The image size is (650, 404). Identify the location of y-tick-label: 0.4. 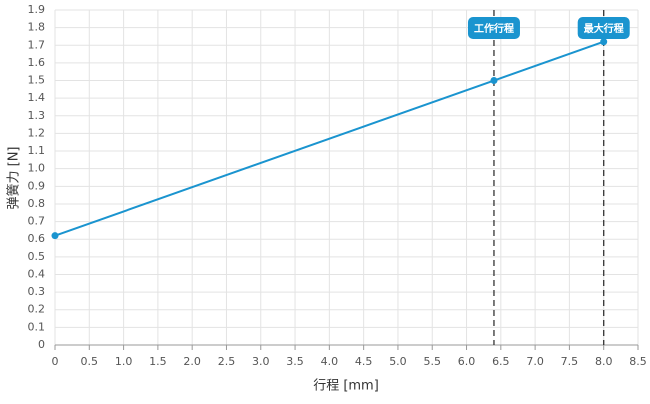
(37, 273).